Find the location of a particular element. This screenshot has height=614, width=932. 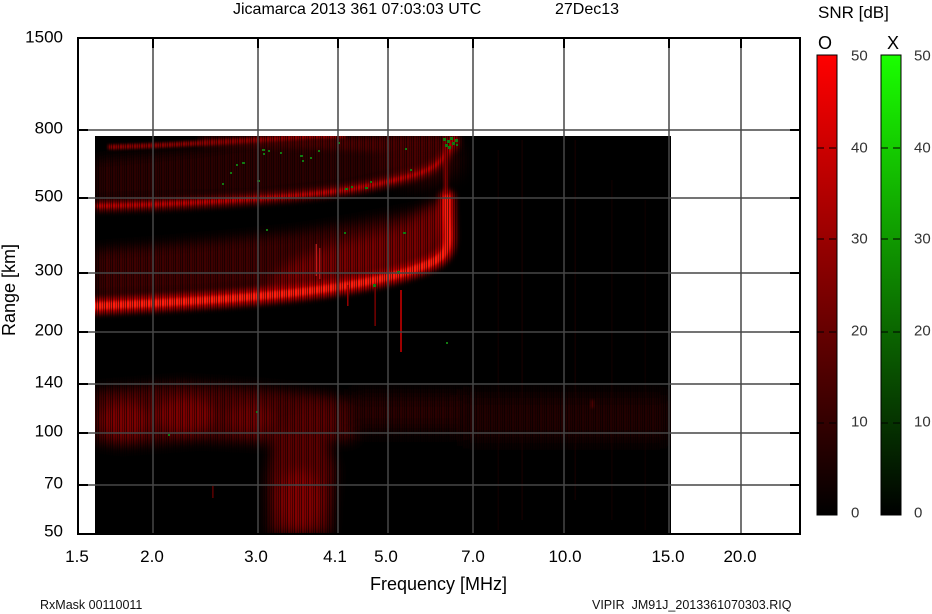

y-tick-label: 1500 is located at coordinates (44, 37).